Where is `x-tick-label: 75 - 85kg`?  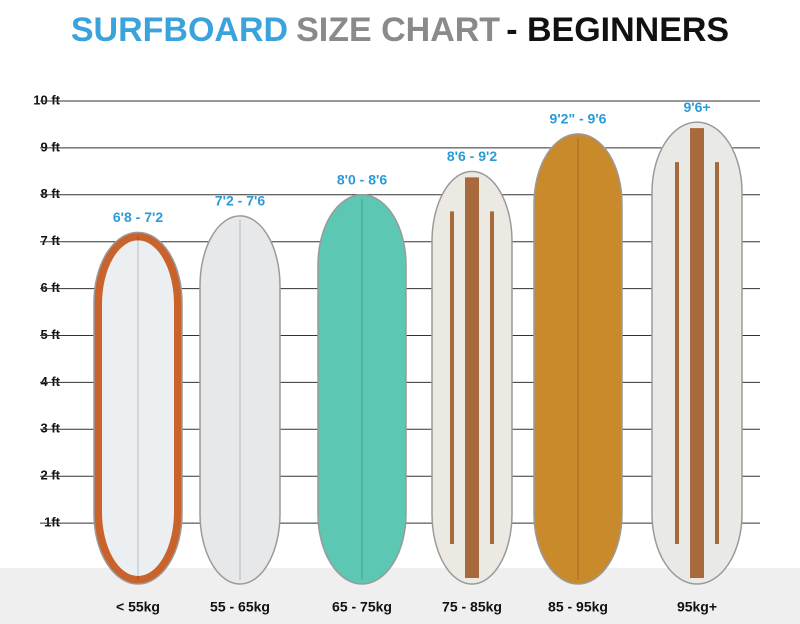 x-tick-label: 75 - 85kg is located at coordinates (472, 607).